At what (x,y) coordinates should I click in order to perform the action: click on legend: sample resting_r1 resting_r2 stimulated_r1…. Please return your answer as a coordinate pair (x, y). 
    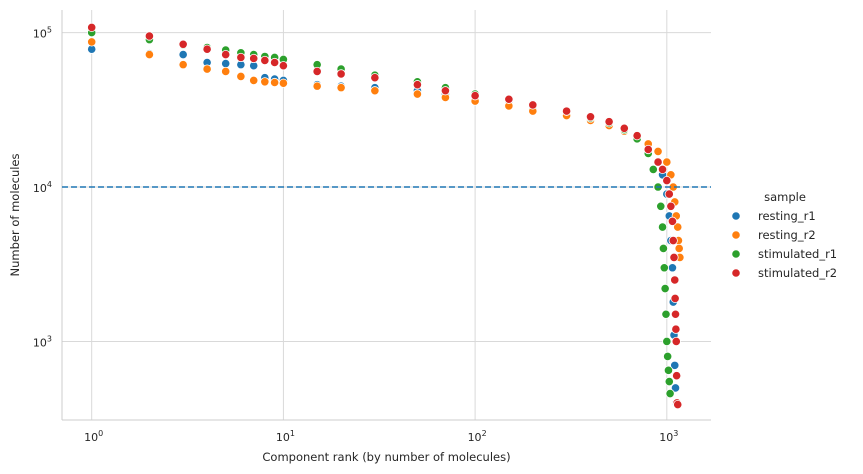
    Looking at the image, I should click on (784, 235).